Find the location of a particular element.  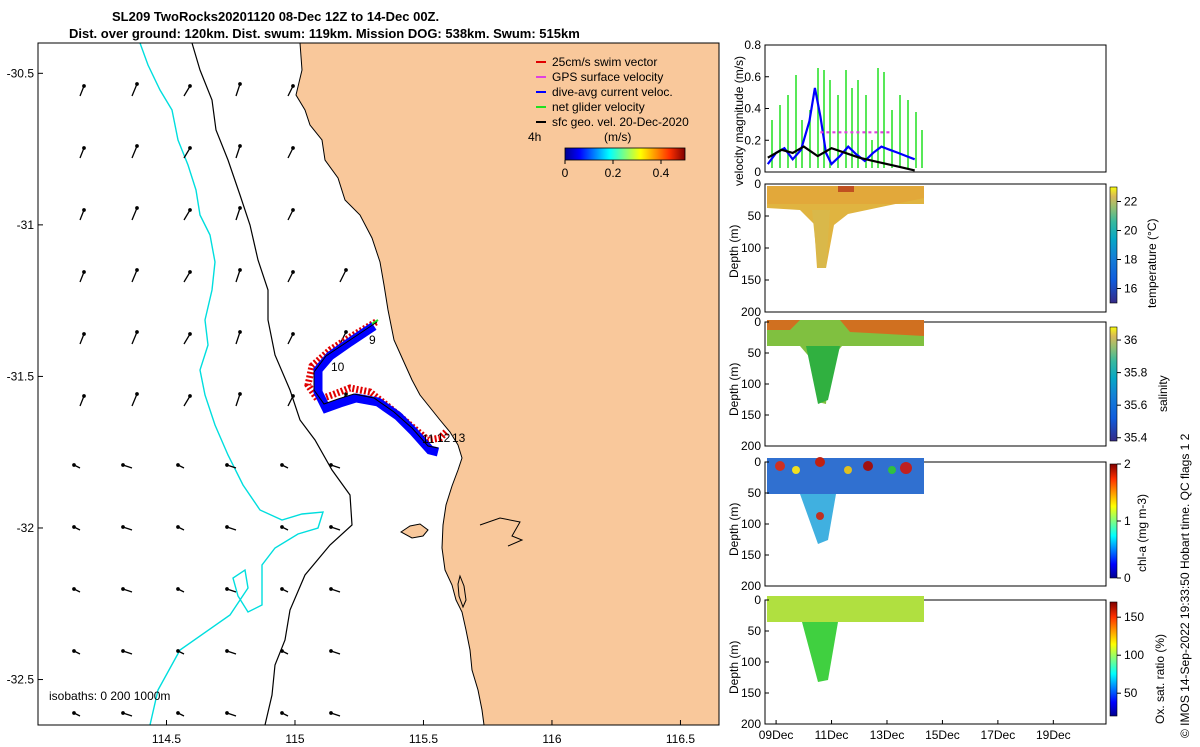

oxygen-plume is located at coordinates (820, 652).